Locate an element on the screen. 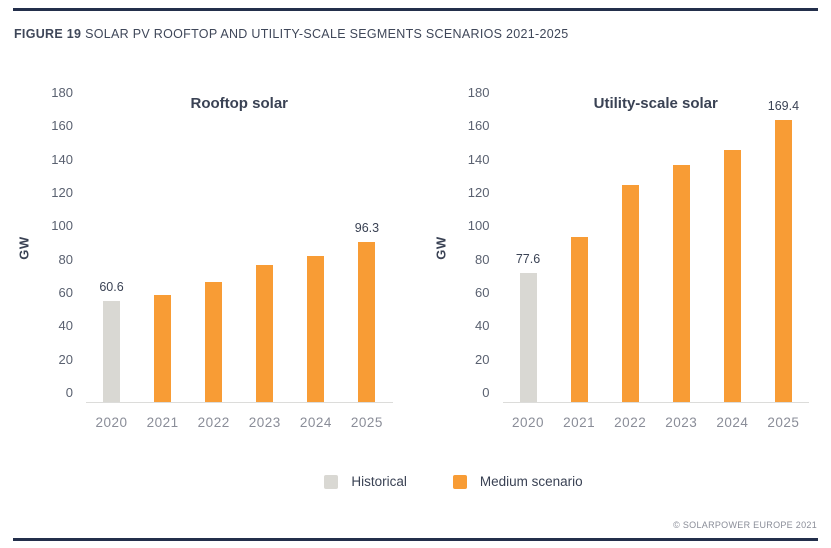 This screenshot has height=548, width=831. figure-number: FIGURE 19 is located at coordinates (48, 34).